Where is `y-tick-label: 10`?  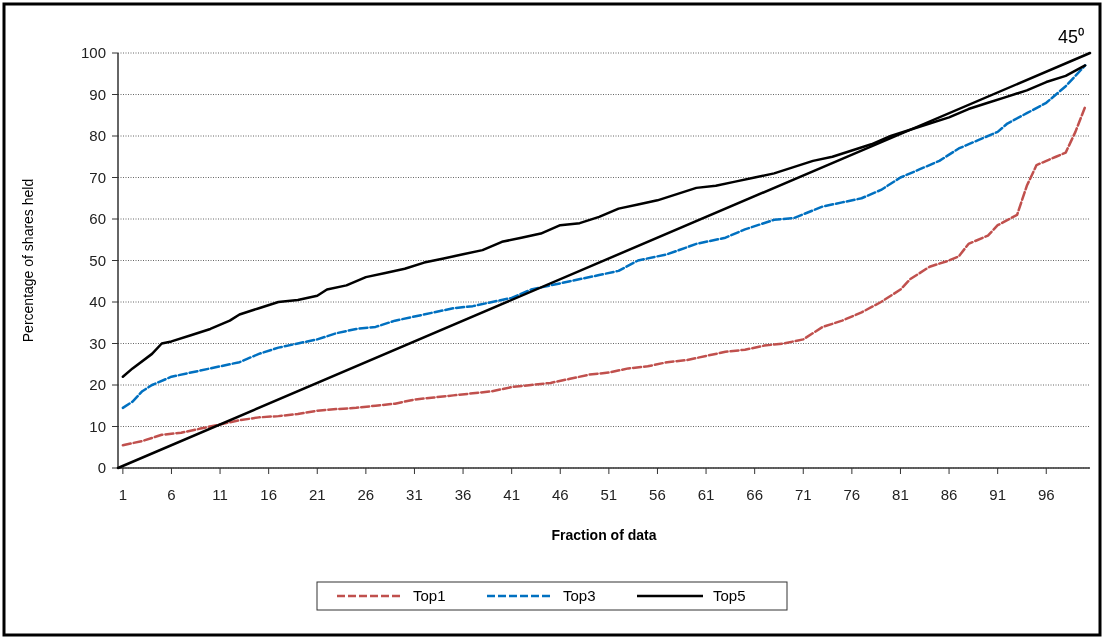 y-tick-label: 10 is located at coordinates (97, 426).